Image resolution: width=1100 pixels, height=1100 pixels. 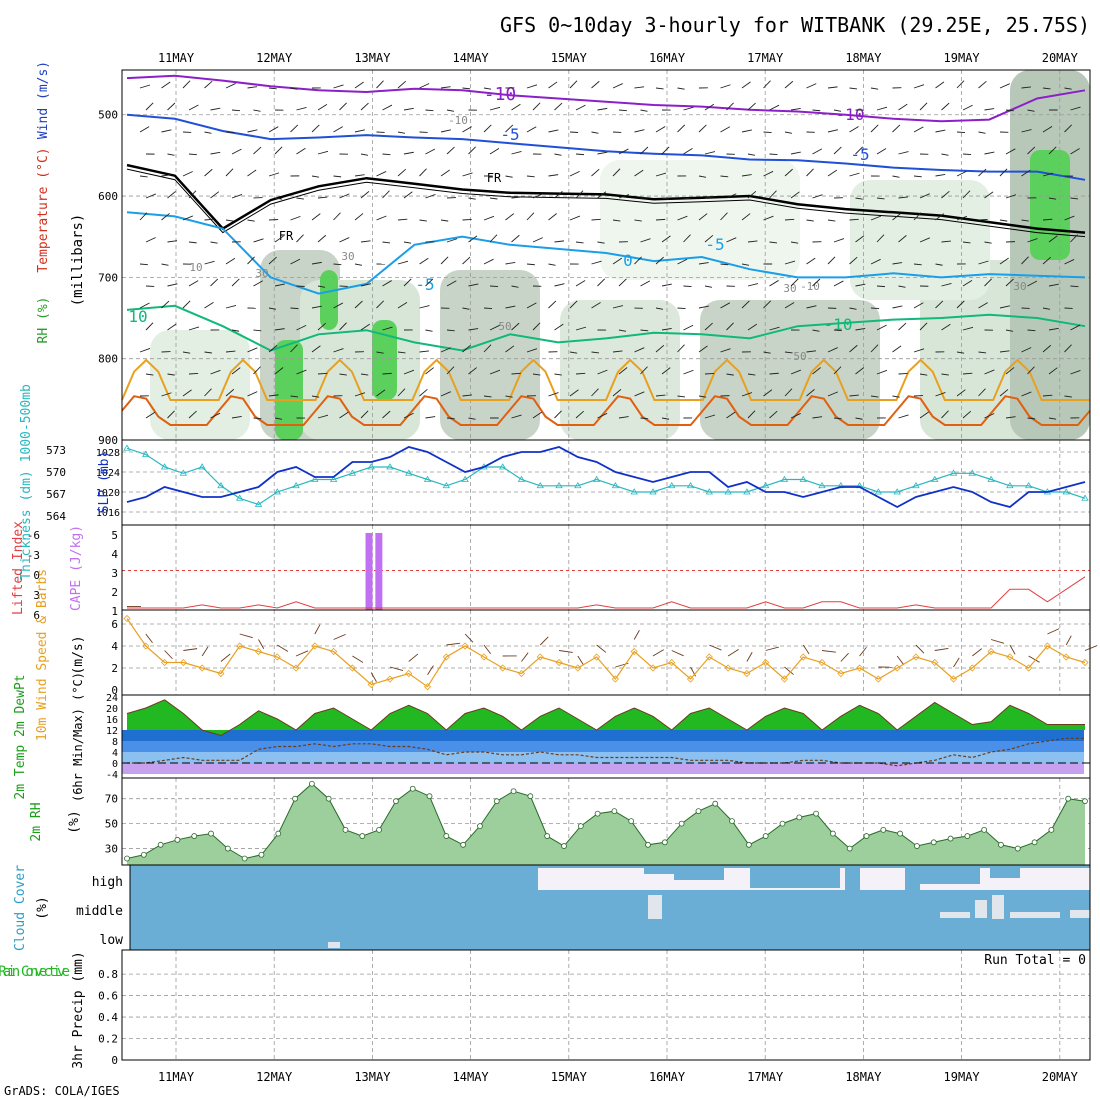 I want to click on thickness-tick-label: 567, so click(x=56, y=494).